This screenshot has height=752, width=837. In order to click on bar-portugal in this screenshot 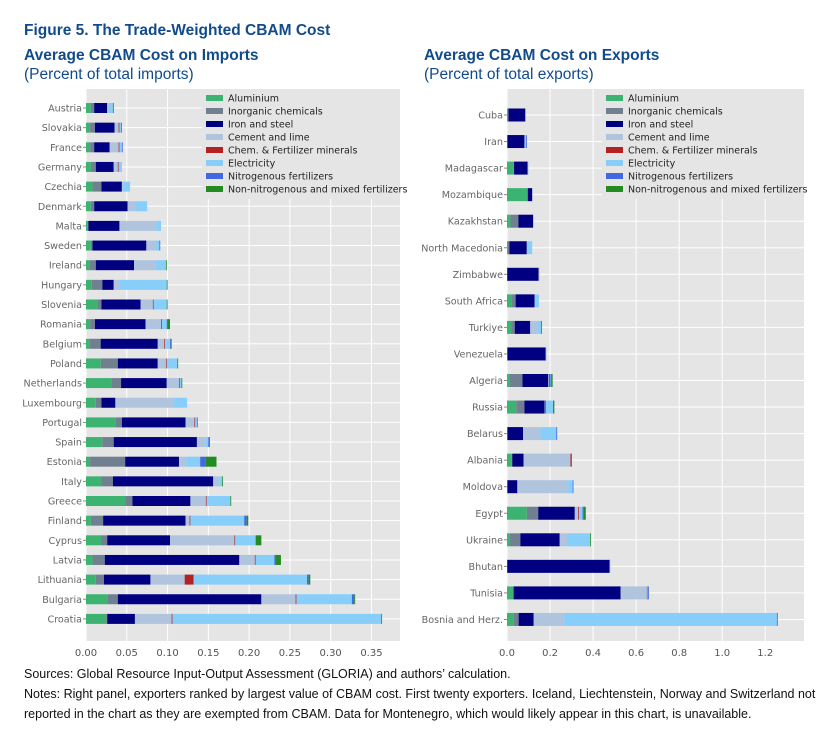, I will do `click(142, 422)`.